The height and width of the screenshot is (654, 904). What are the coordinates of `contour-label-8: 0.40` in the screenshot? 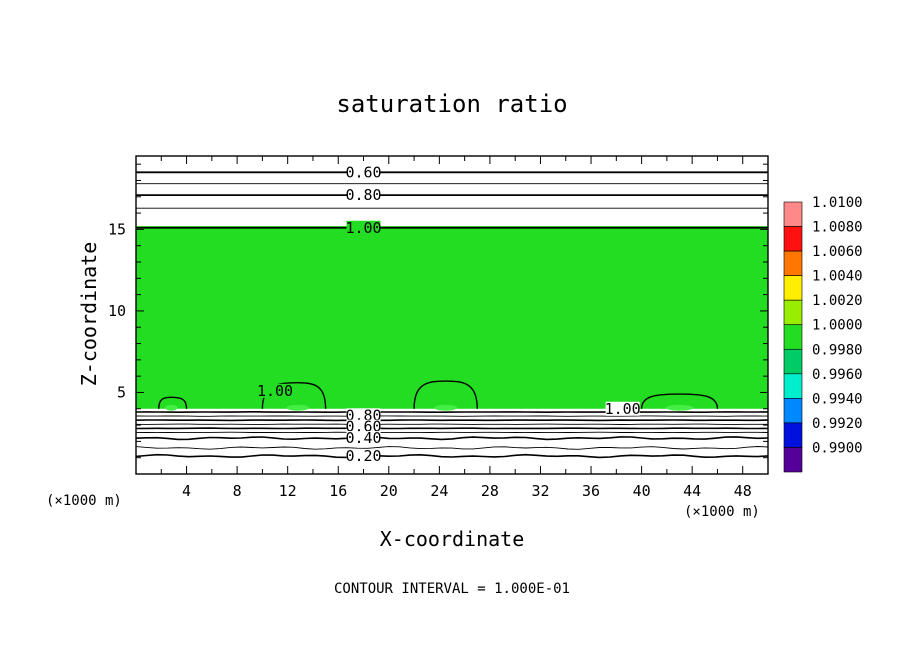 It's located at (363, 438).